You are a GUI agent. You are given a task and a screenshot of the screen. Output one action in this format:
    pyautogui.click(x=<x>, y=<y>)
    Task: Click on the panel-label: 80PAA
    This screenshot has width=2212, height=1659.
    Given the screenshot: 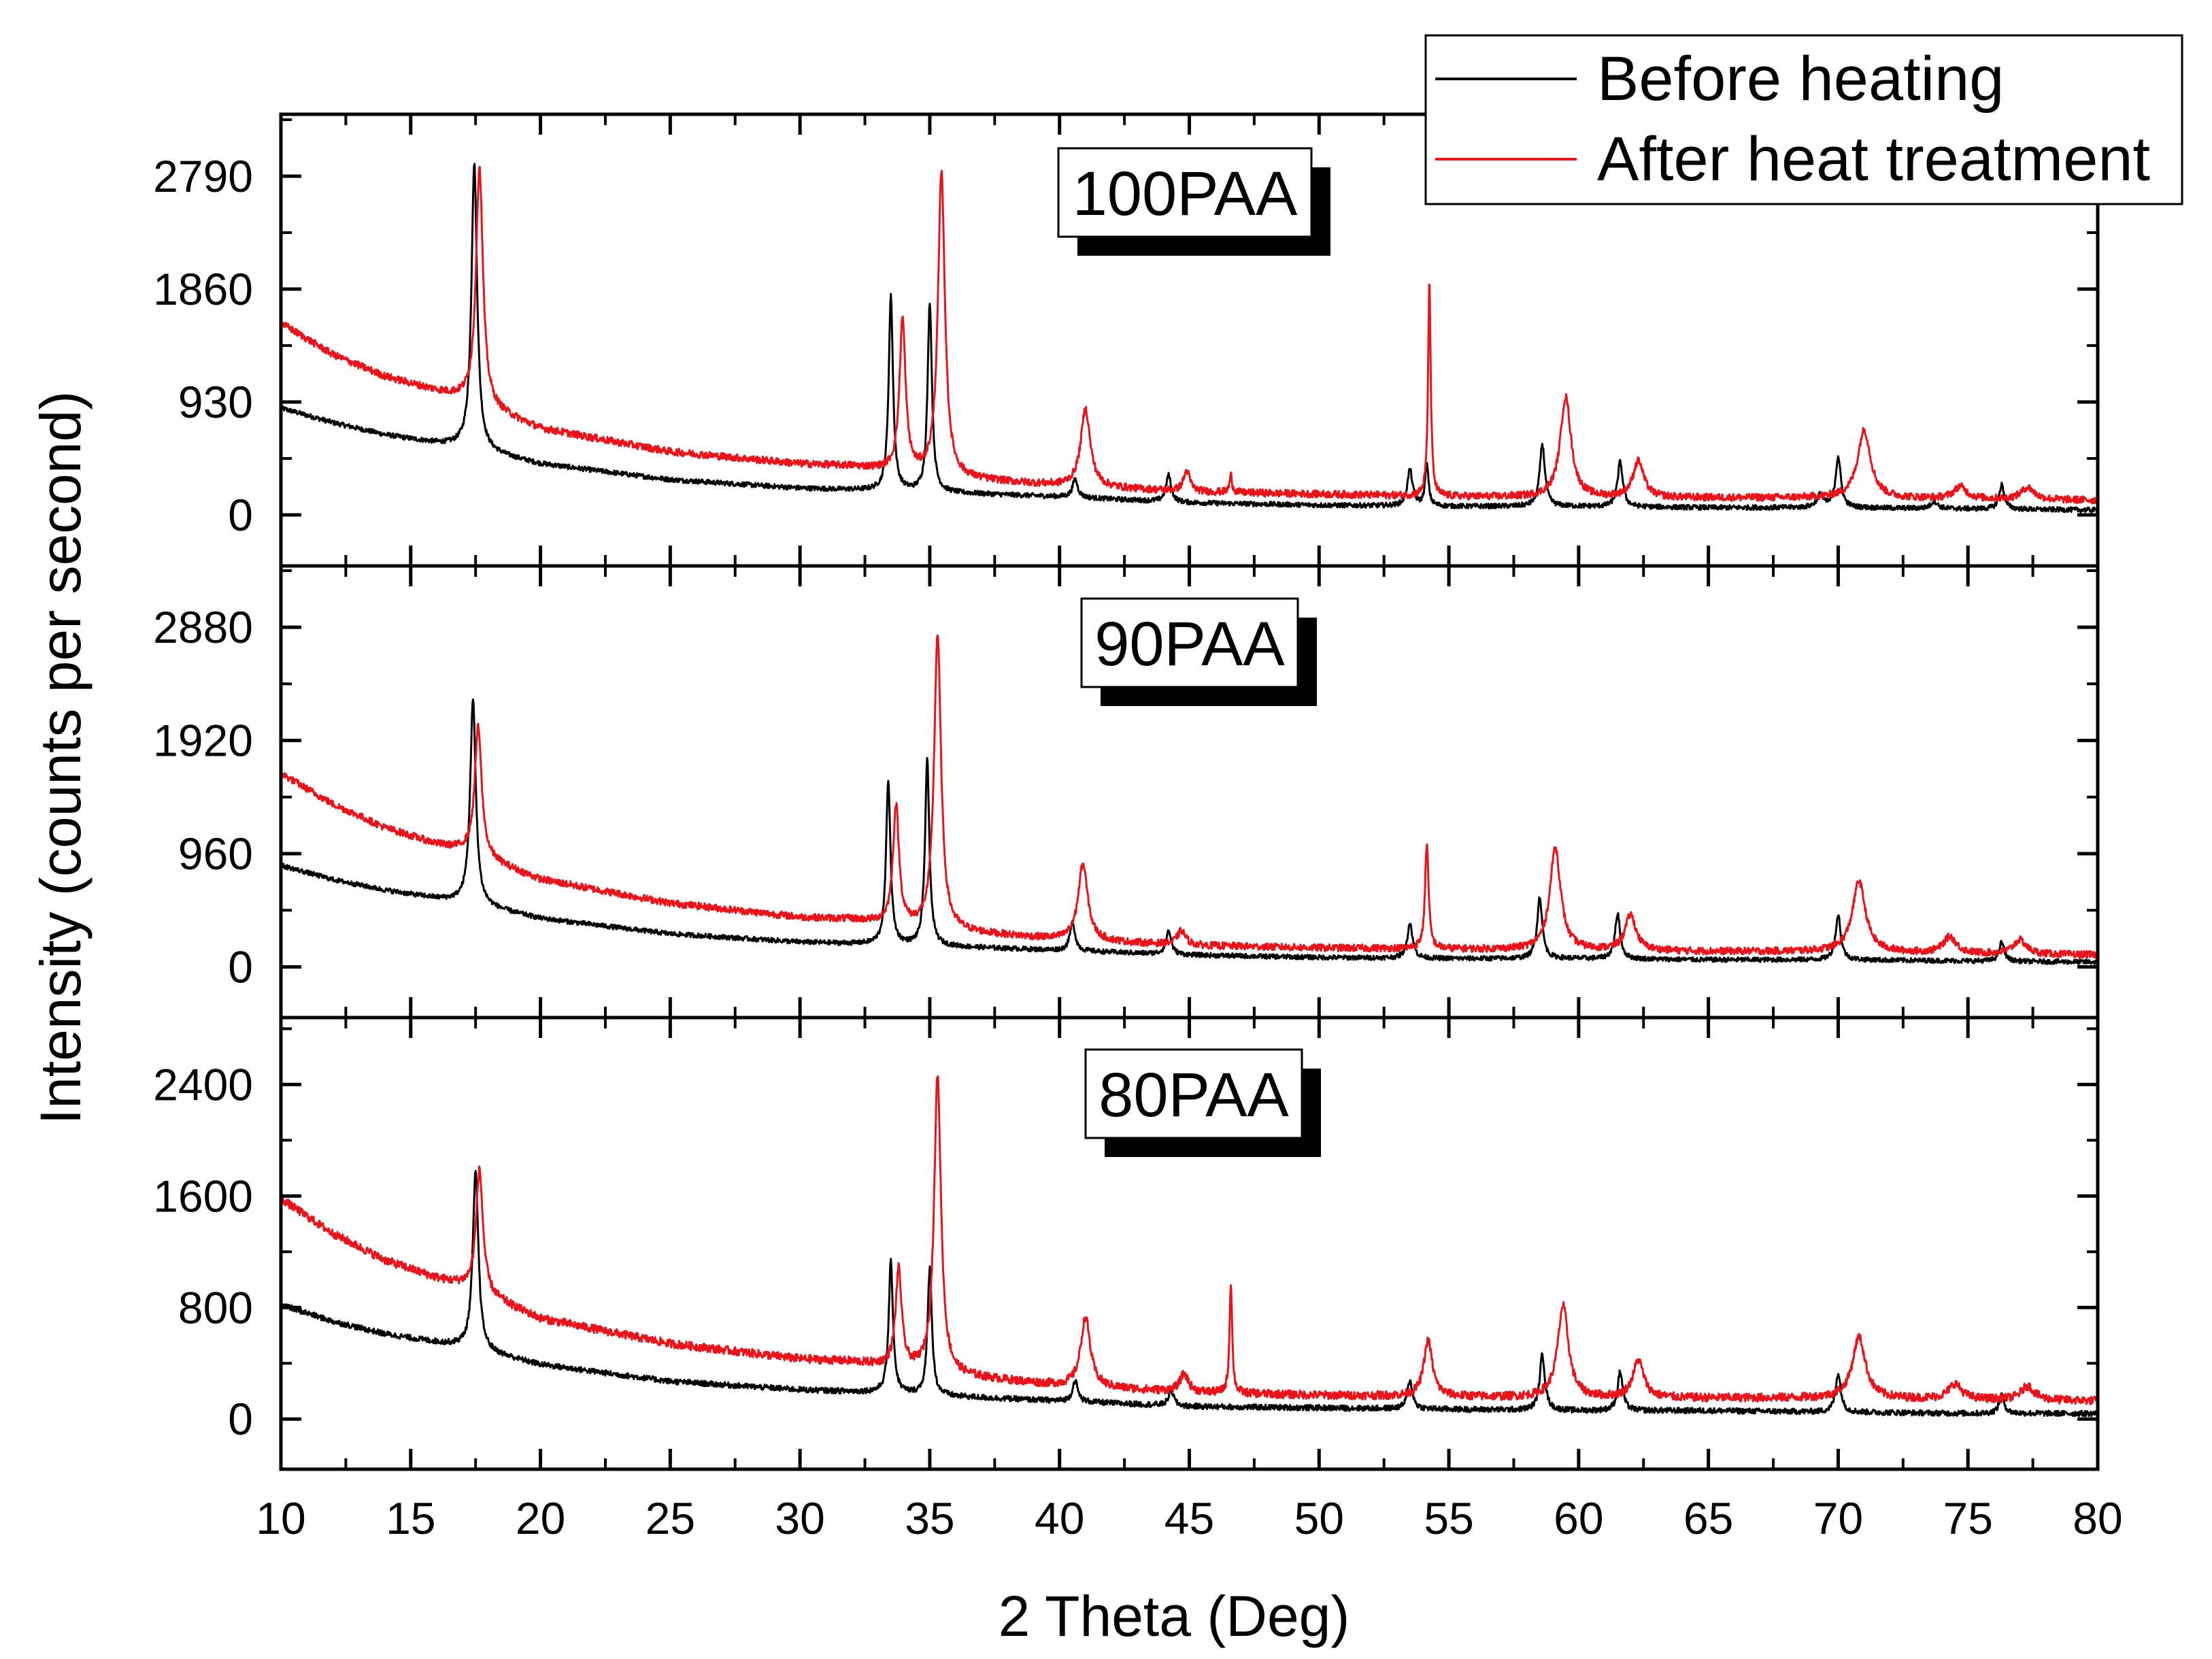 What is the action you would take?
    pyautogui.click(x=1194, y=1095)
    